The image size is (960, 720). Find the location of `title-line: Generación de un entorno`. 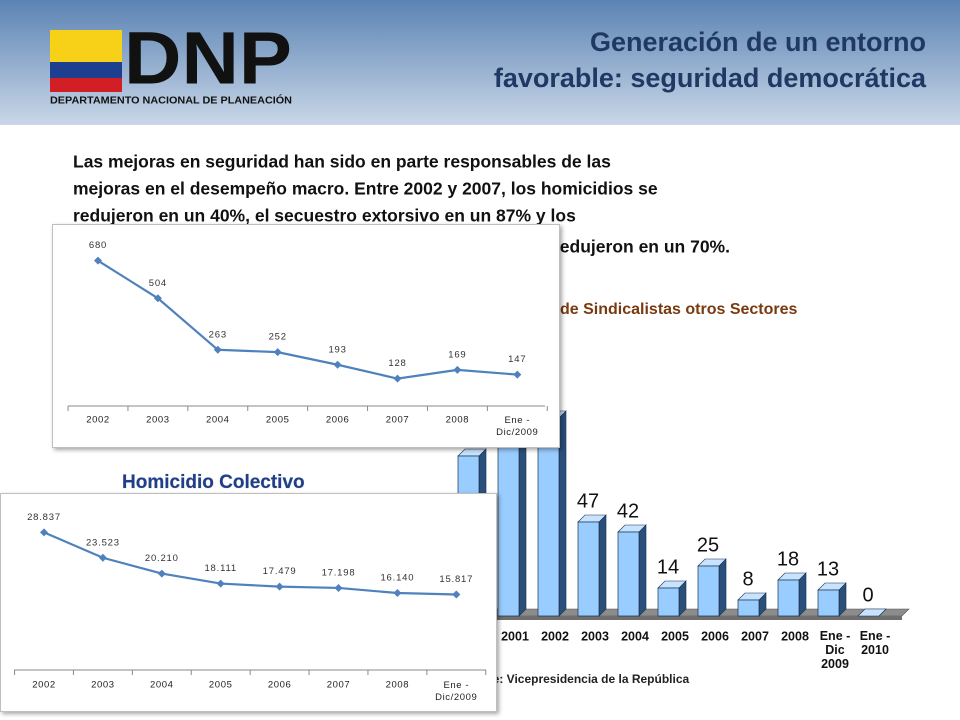

title-line: Generación de un entorno is located at coordinates (758, 42).